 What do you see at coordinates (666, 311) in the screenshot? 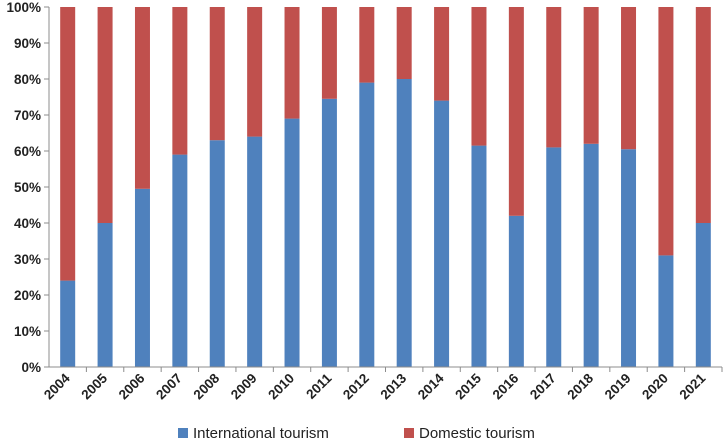
I see `bar-international-2020` at bounding box center [666, 311].